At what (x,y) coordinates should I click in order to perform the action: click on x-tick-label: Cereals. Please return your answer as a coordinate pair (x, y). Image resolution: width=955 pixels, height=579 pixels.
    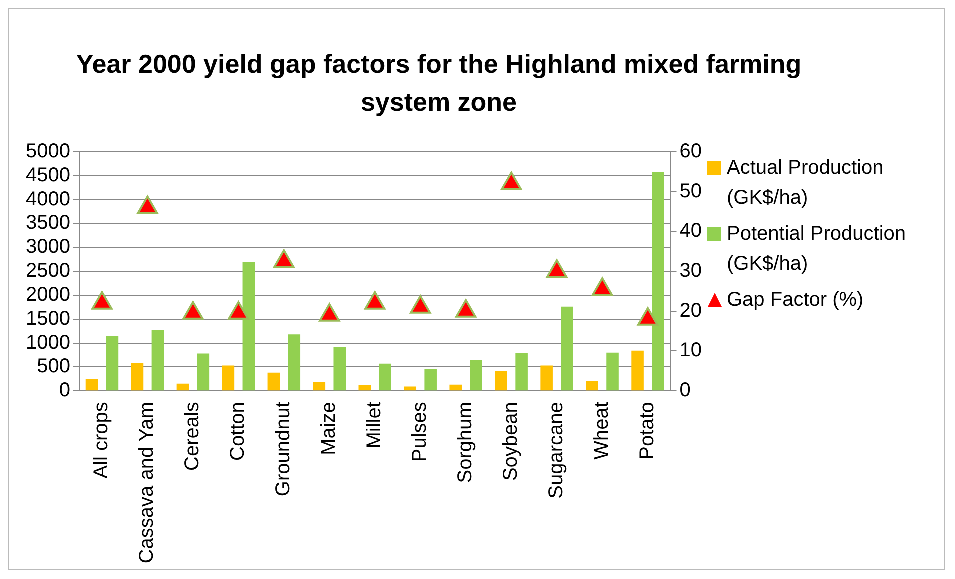
    Looking at the image, I should click on (193, 436).